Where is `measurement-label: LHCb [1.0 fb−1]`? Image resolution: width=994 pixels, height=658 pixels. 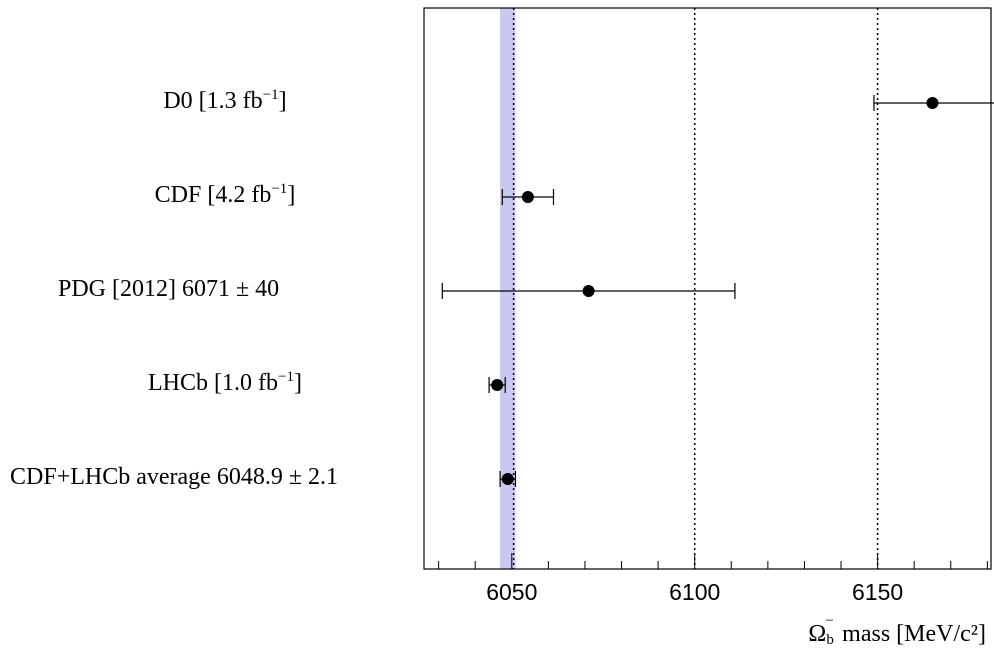 measurement-label: LHCb [1.0 fb−1] is located at coordinates (225, 382).